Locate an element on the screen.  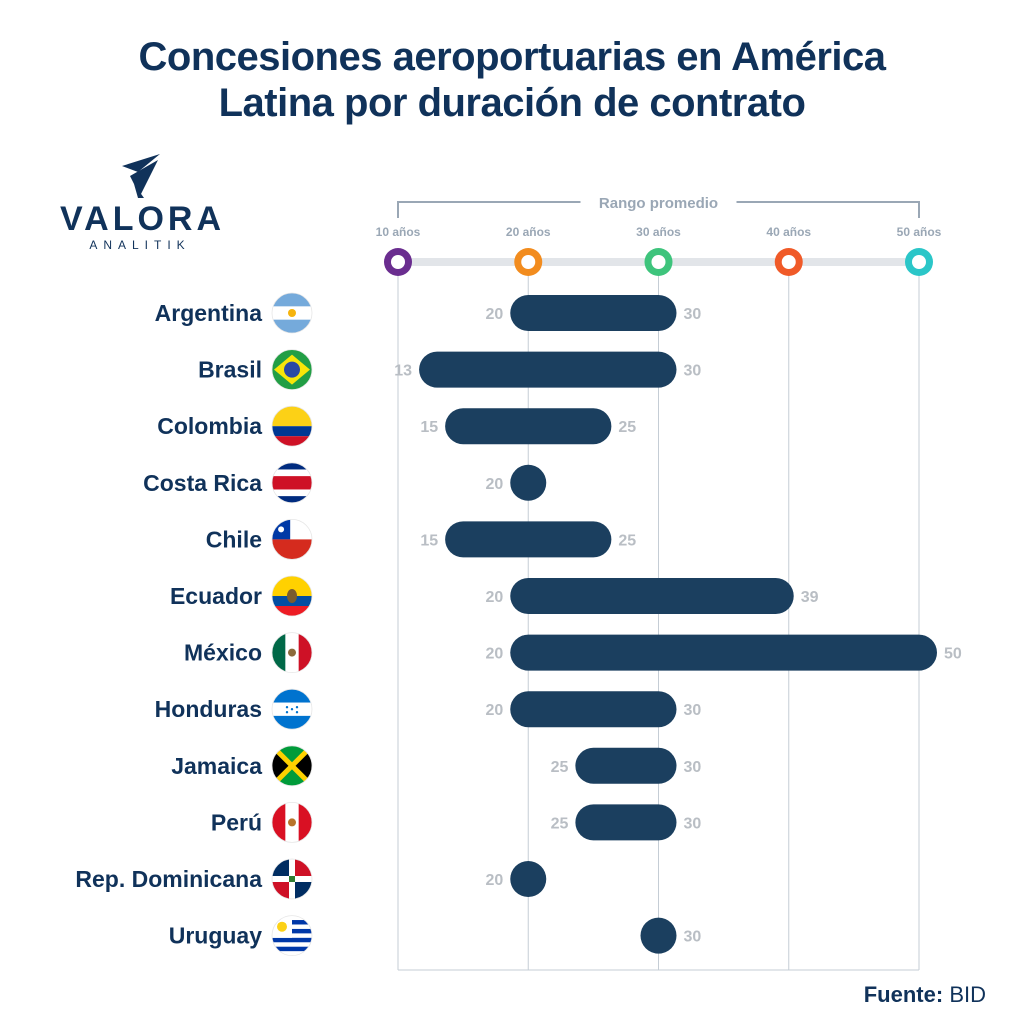
logo-bird-icon is located at coordinates (141, 176).